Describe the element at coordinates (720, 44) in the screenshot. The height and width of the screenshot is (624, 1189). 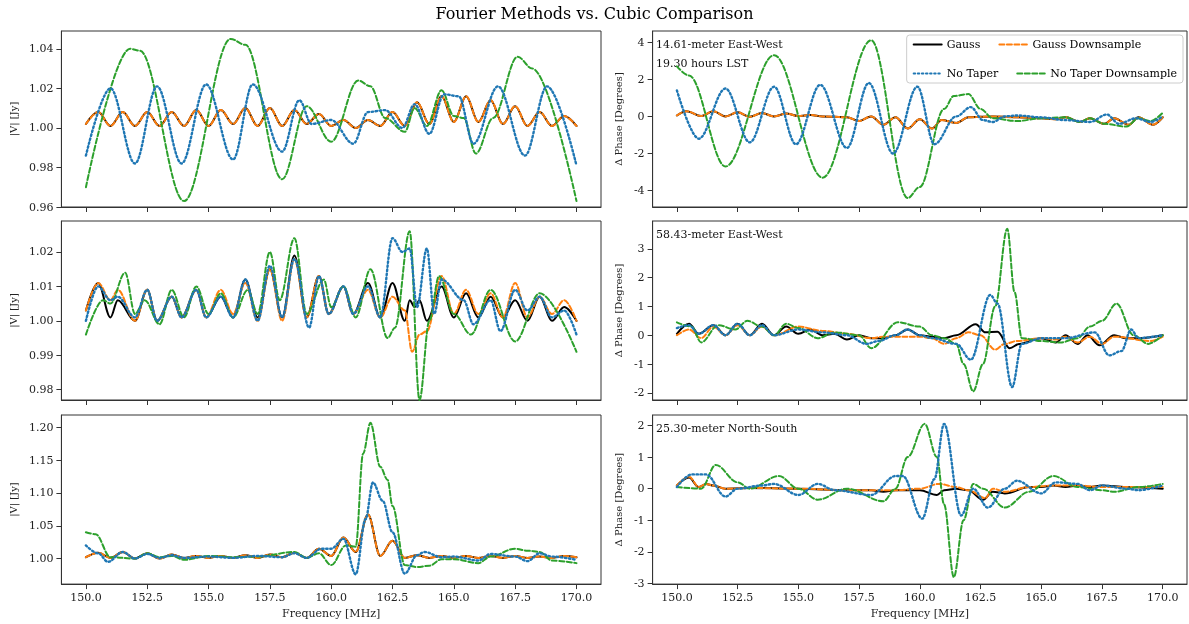
I see `annotation: 14.61-meter East-West` at that location.